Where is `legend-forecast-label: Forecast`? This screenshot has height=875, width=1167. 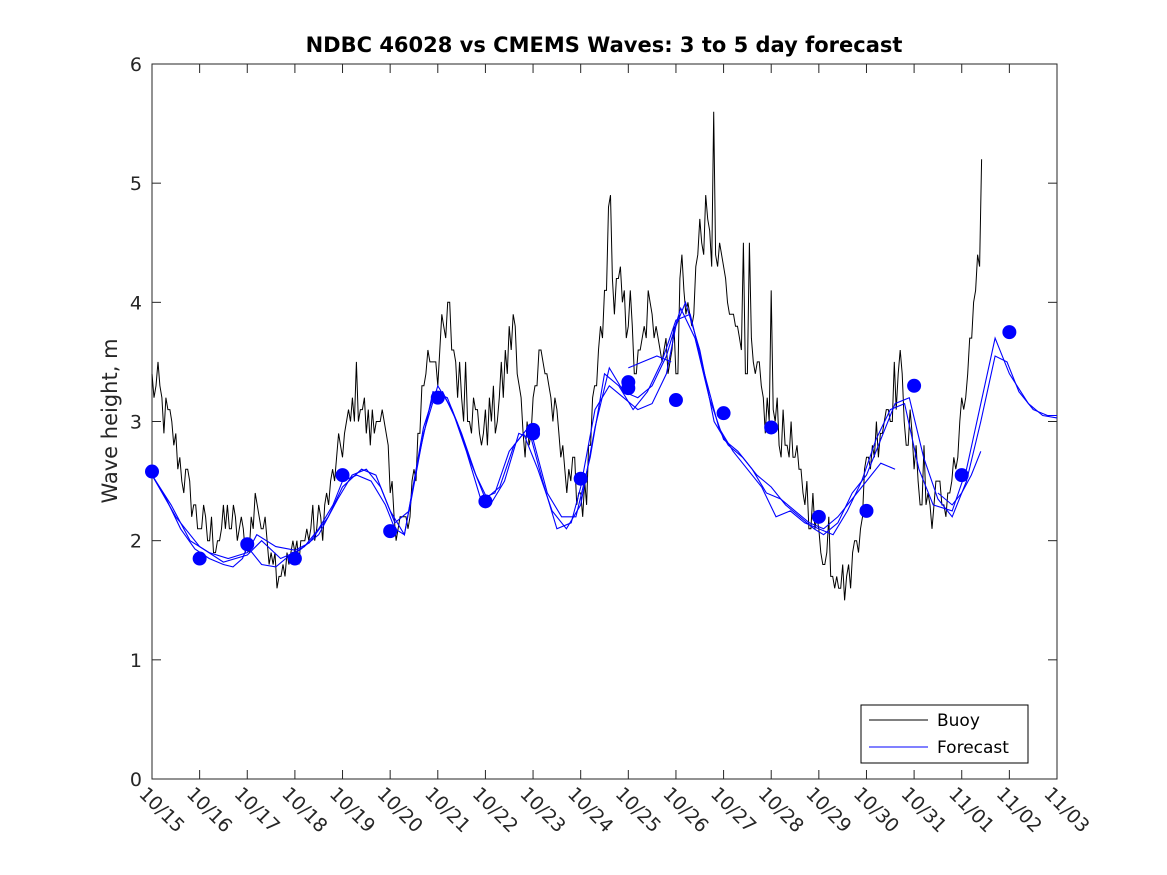
legend-forecast-label: Forecast is located at coordinates (973, 748).